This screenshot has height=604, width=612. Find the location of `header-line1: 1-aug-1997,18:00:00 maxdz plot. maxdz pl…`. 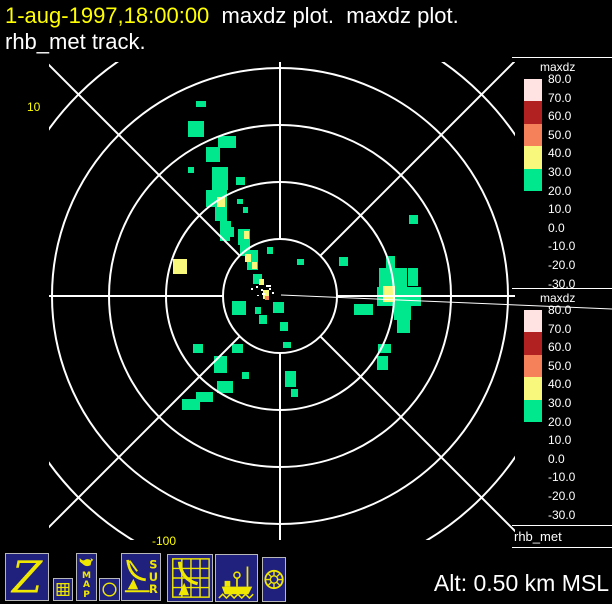

header-line1: 1-aug-1997,18:00:00 maxdz plot. maxdz pl… is located at coordinates (232, 16).